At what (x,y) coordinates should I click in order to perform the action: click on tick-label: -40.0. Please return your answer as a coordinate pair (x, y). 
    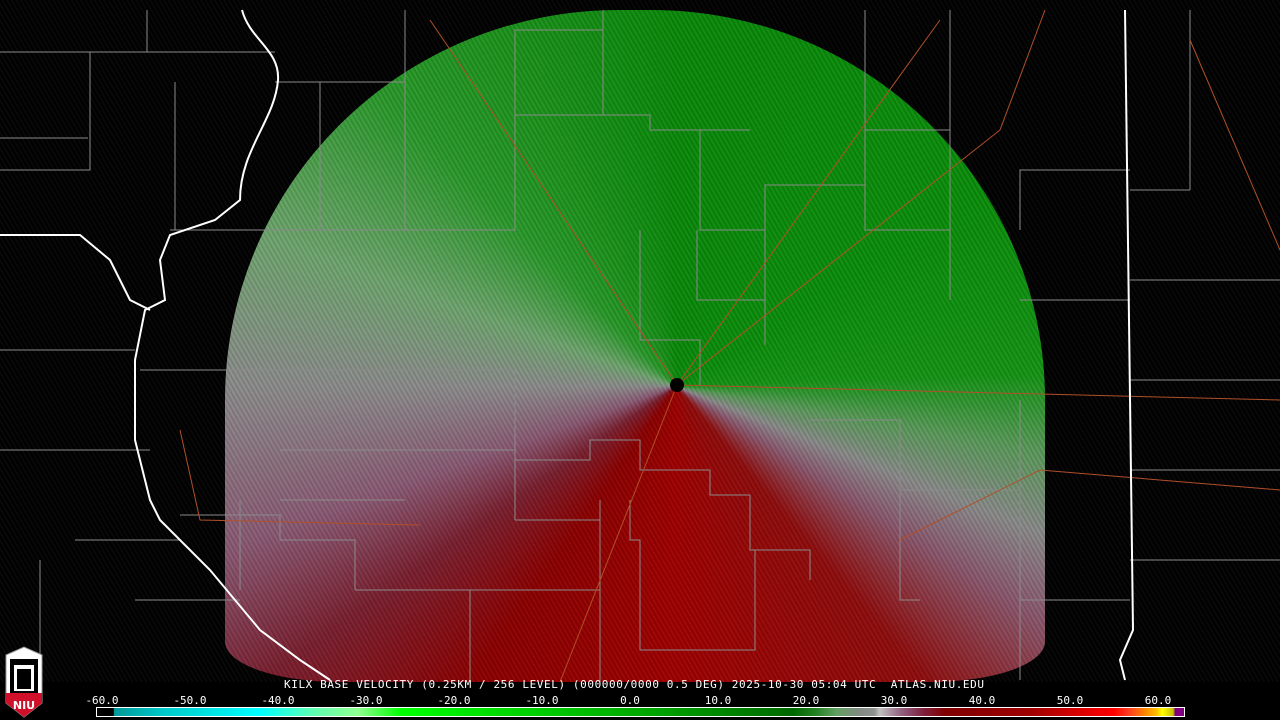
    Looking at the image, I should click on (278, 700).